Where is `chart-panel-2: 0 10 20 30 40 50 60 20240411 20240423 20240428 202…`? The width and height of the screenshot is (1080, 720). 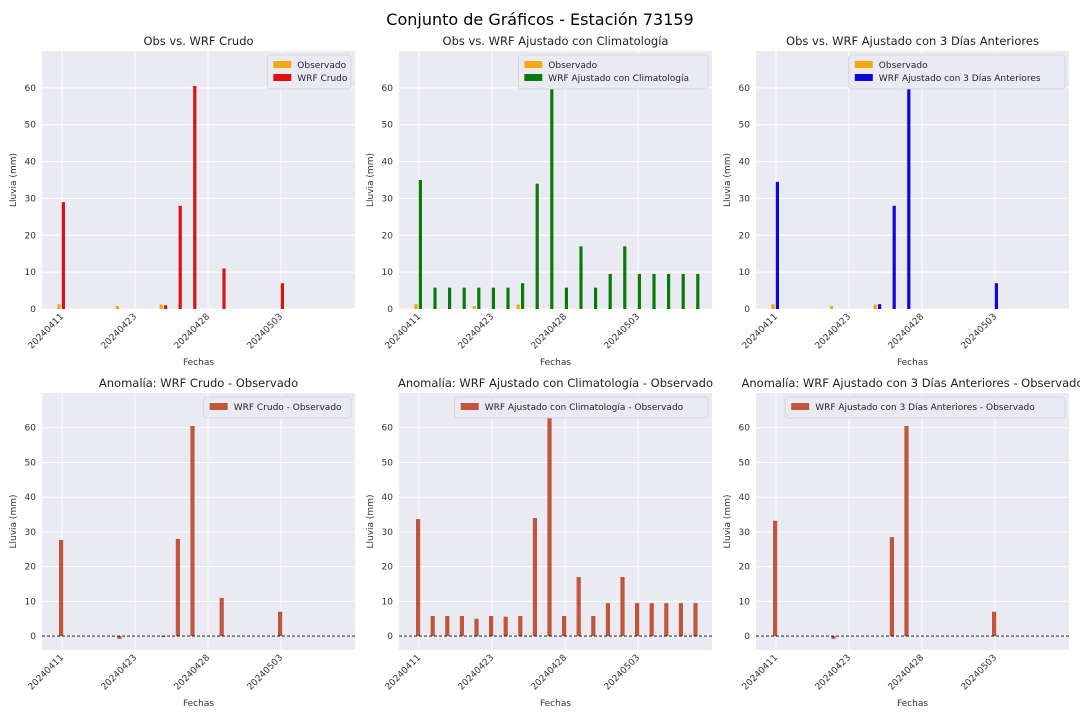
chart-panel-2: 0 10 20 30 40 50 60 20240411 20240423 20240428 202… is located at coordinates (539, 201).